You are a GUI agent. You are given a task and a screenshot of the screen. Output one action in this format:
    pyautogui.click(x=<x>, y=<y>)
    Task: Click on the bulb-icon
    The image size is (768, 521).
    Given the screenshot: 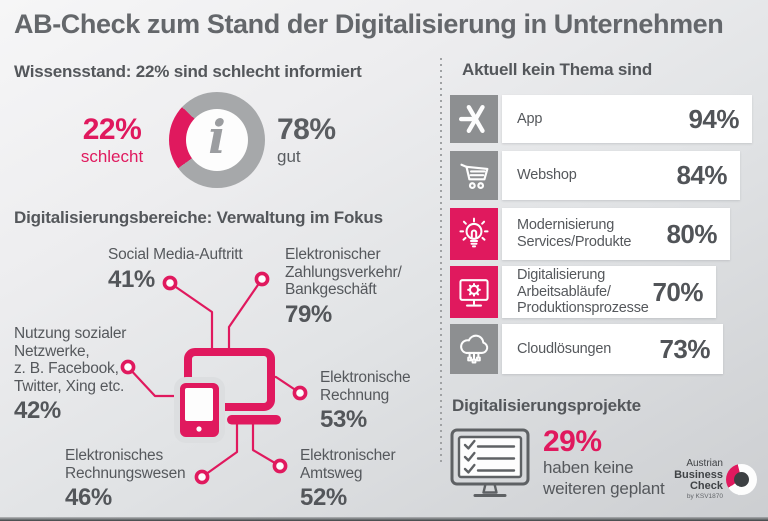 What is the action you would take?
    pyautogui.click(x=474, y=232)
    